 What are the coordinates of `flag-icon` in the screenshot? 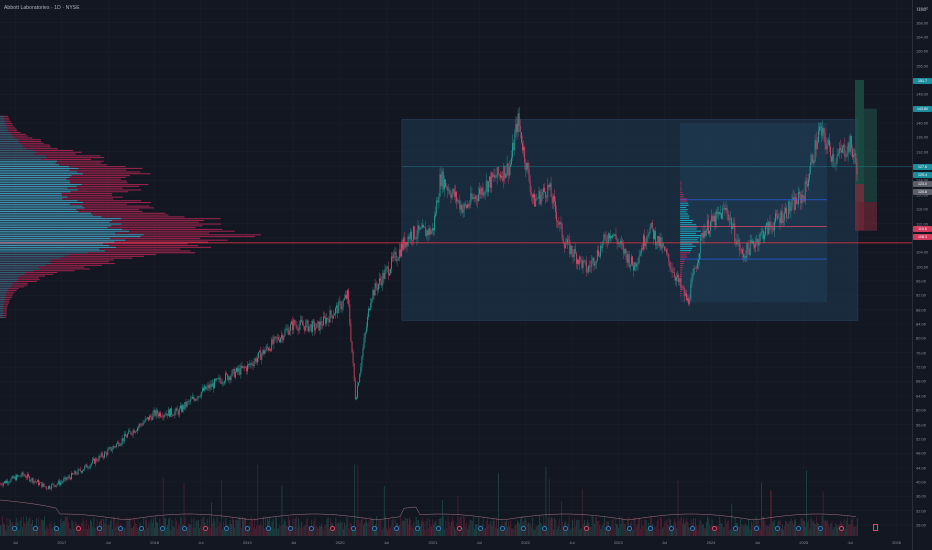 It's located at (875, 527).